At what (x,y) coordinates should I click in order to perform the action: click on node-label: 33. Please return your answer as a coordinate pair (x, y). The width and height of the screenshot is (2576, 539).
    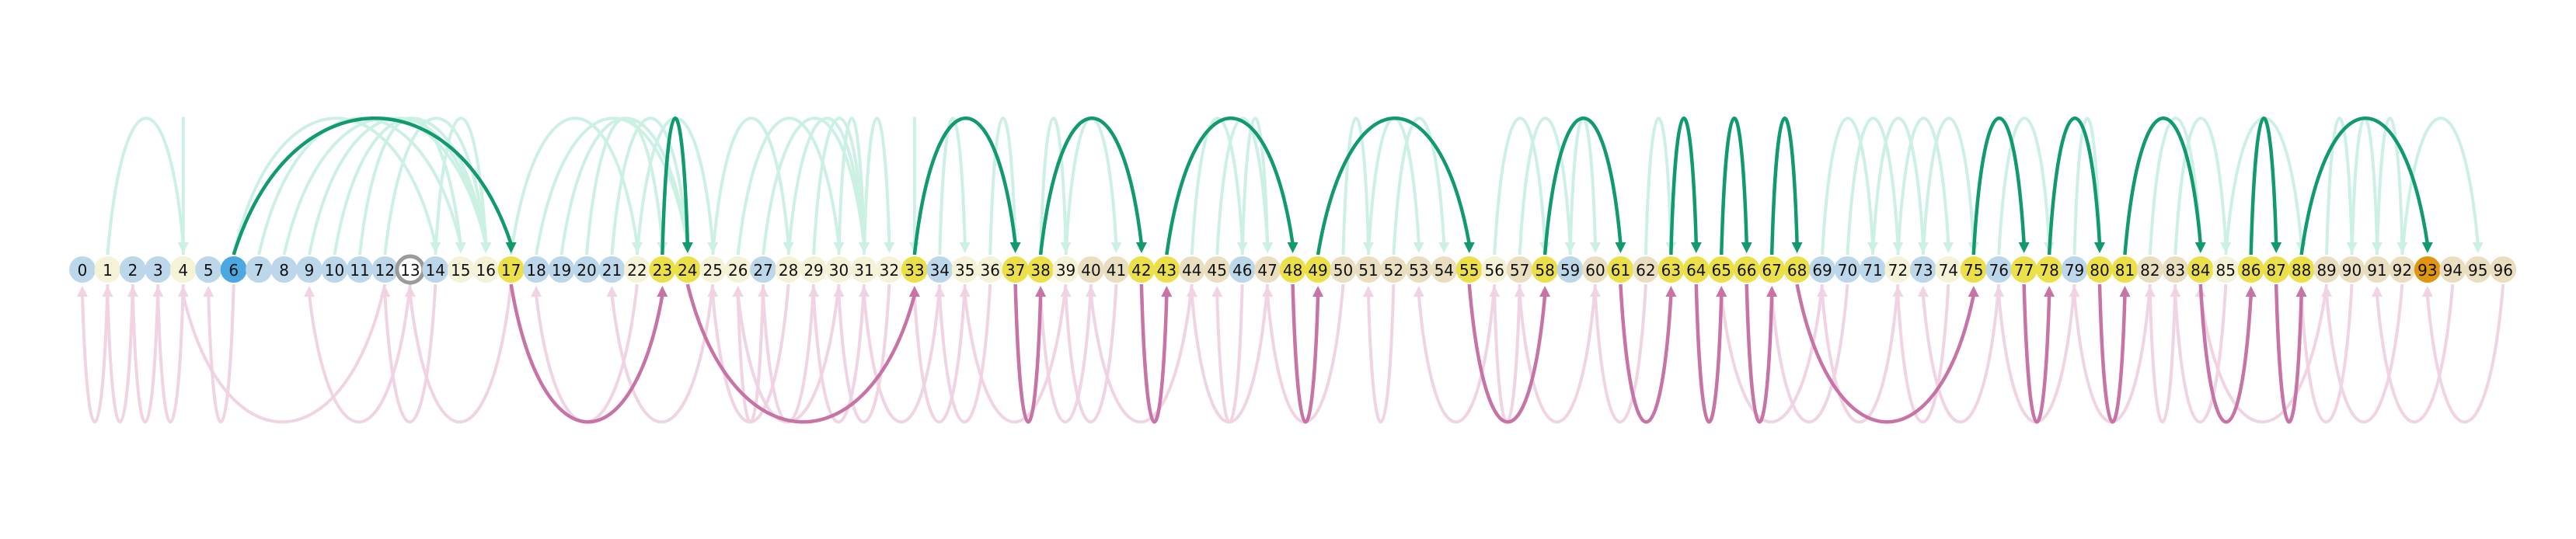
    Looking at the image, I should click on (914, 270).